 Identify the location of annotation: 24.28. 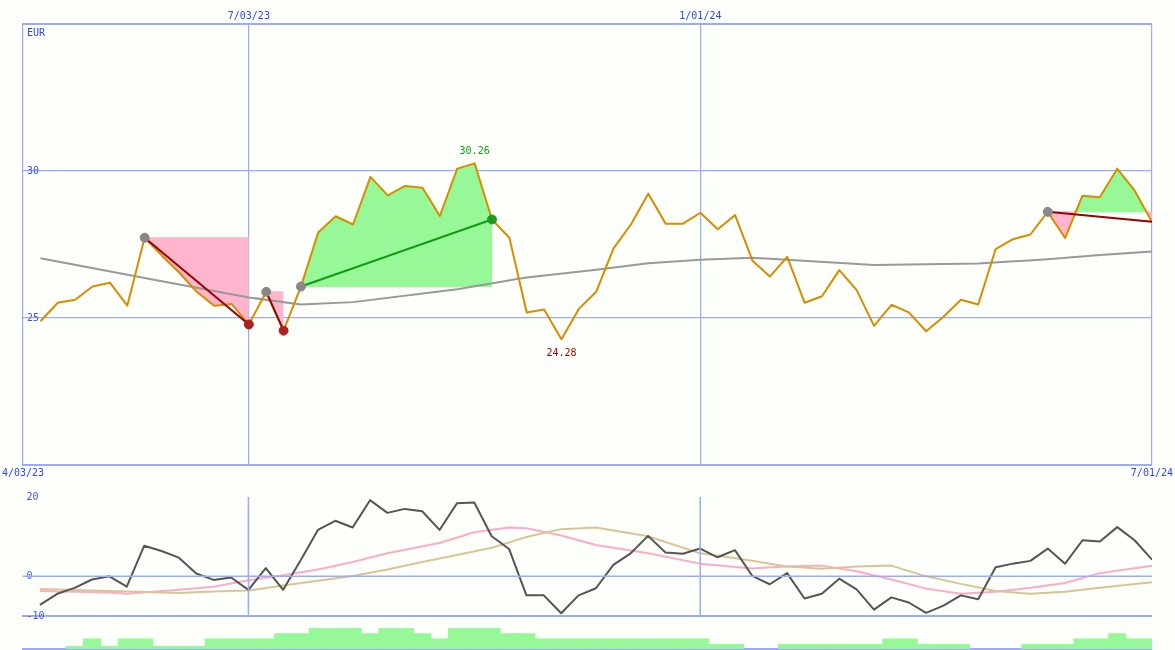
(561, 353).